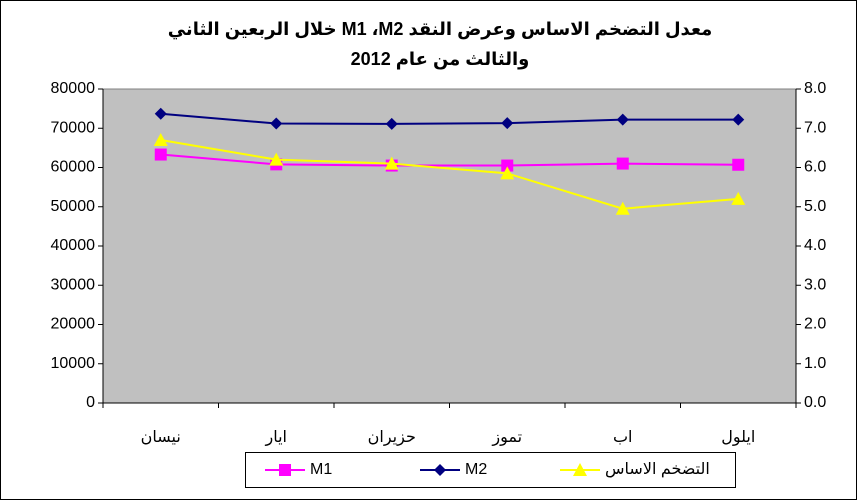 This screenshot has width=857, height=500. Describe the element at coordinates (657, 469) in the screenshot. I see `legend-label: التضخم الاساس` at that location.